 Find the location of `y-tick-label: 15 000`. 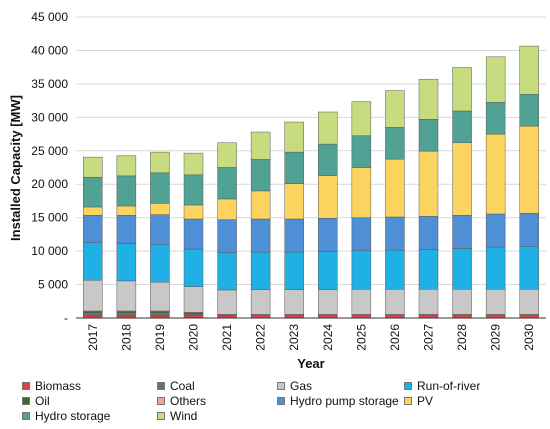

y-tick-label: 15 000 is located at coordinates (49, 218).